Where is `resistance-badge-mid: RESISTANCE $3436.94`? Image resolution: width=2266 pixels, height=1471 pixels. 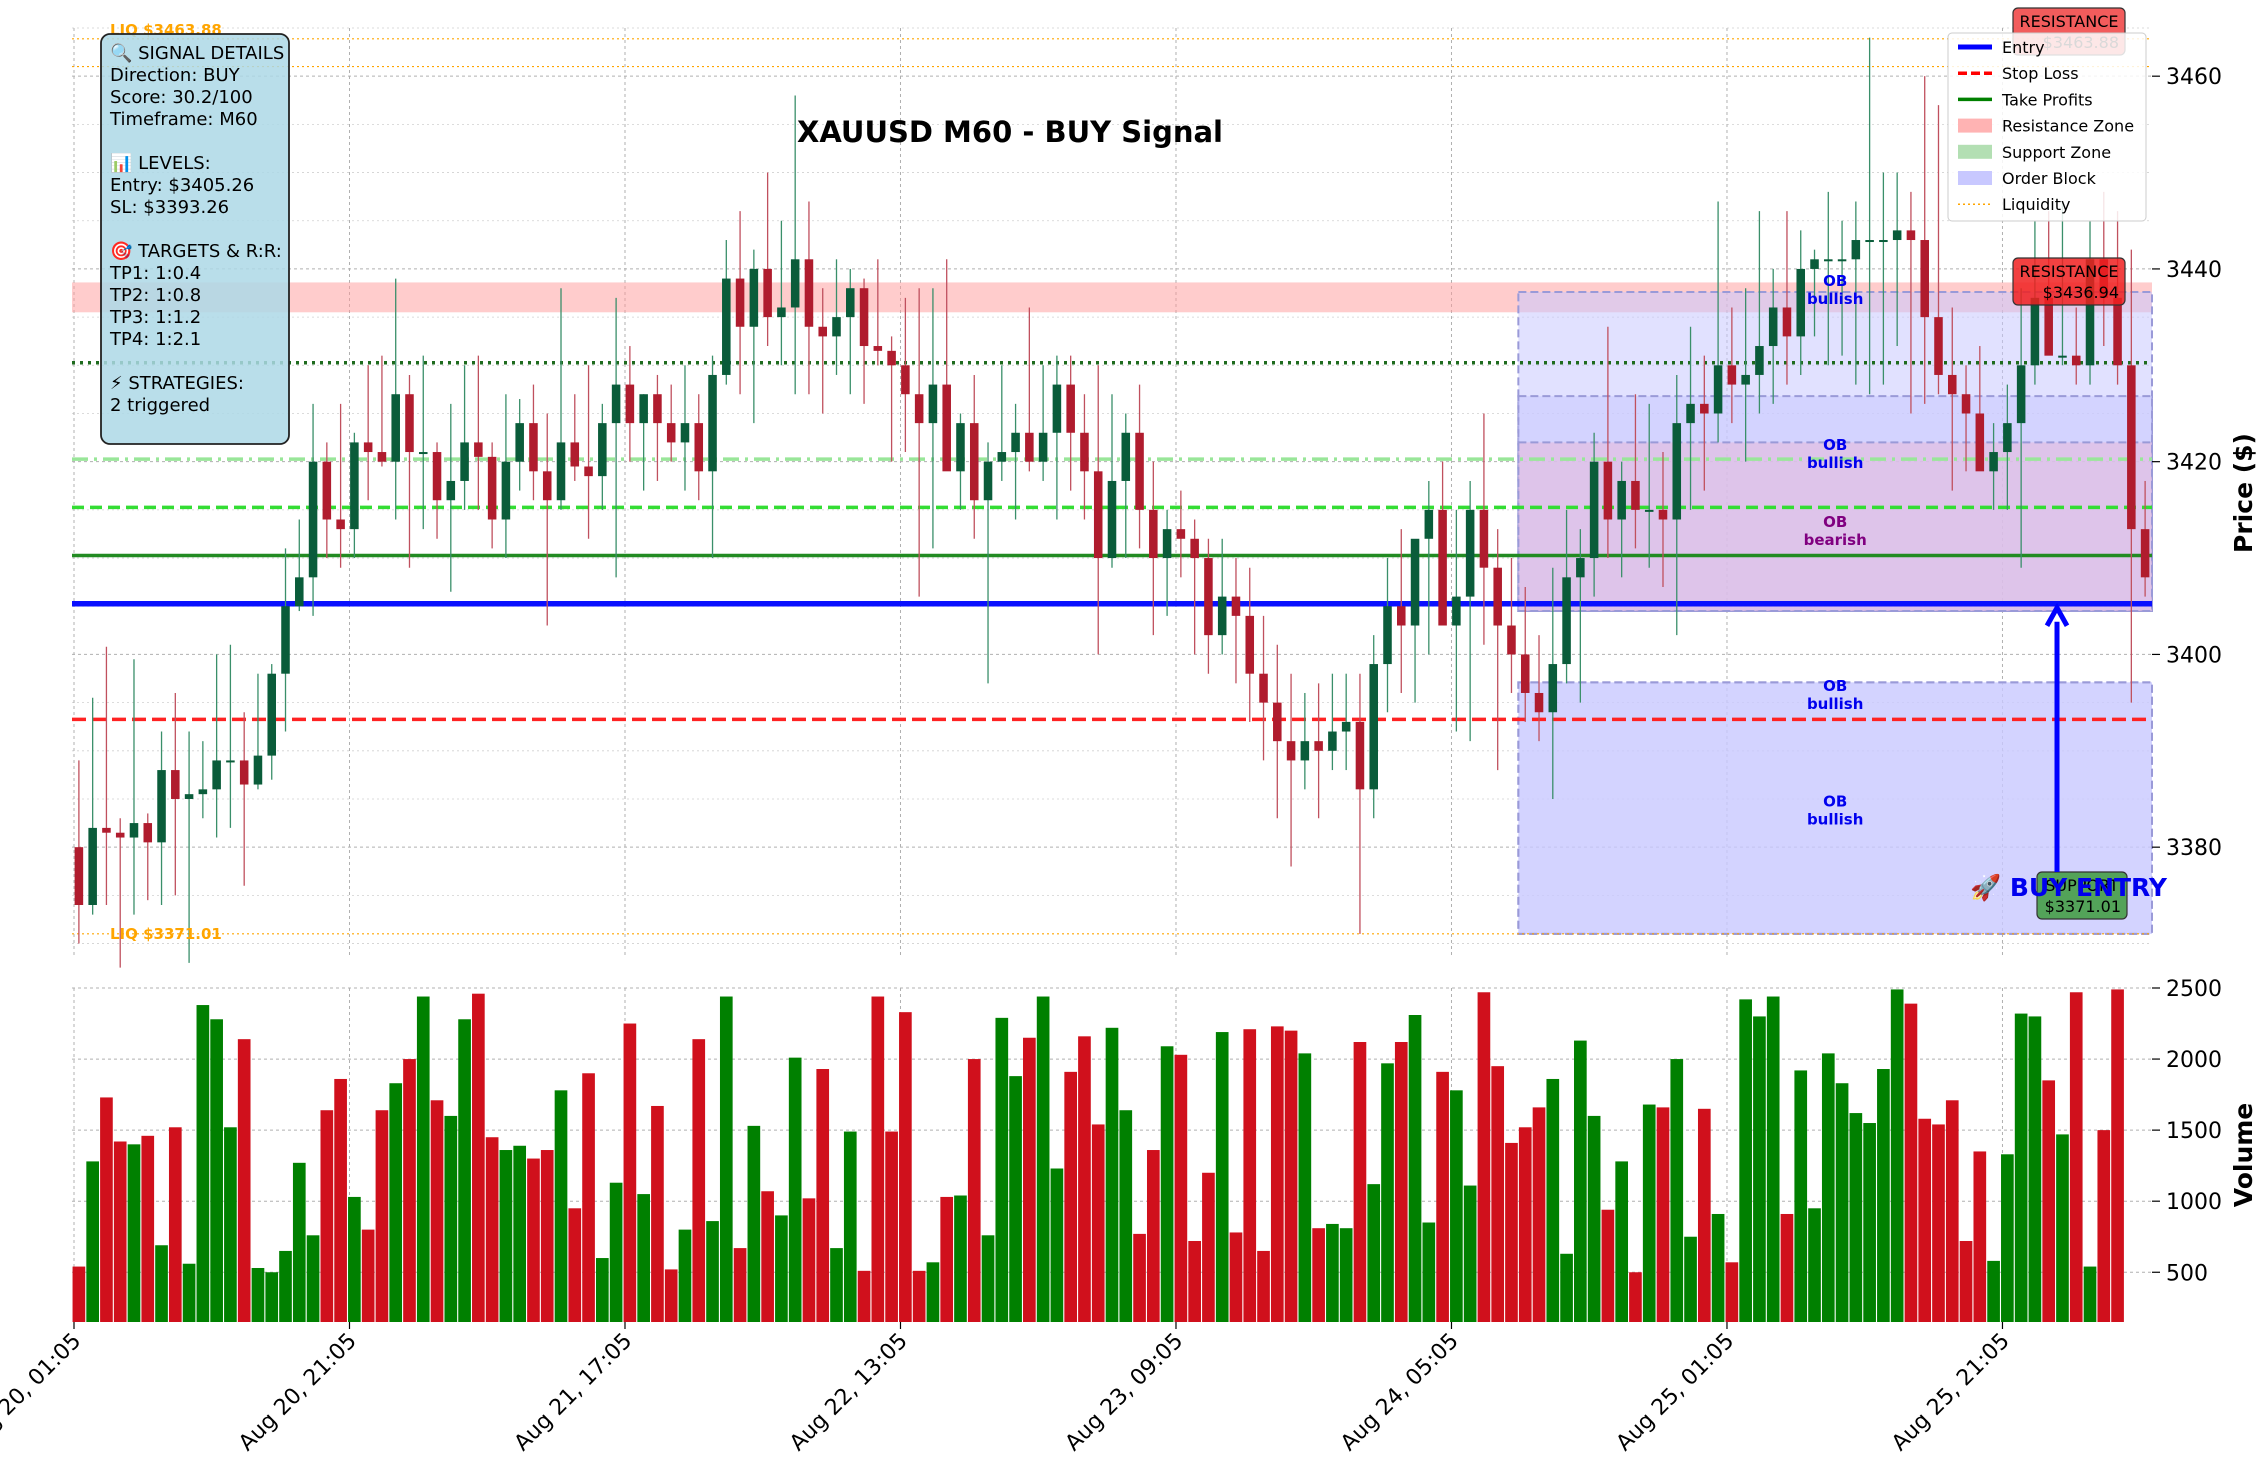
resistance-badge-mid: RESISTANCE $3436.94 is located at coordinates (2069, 281).